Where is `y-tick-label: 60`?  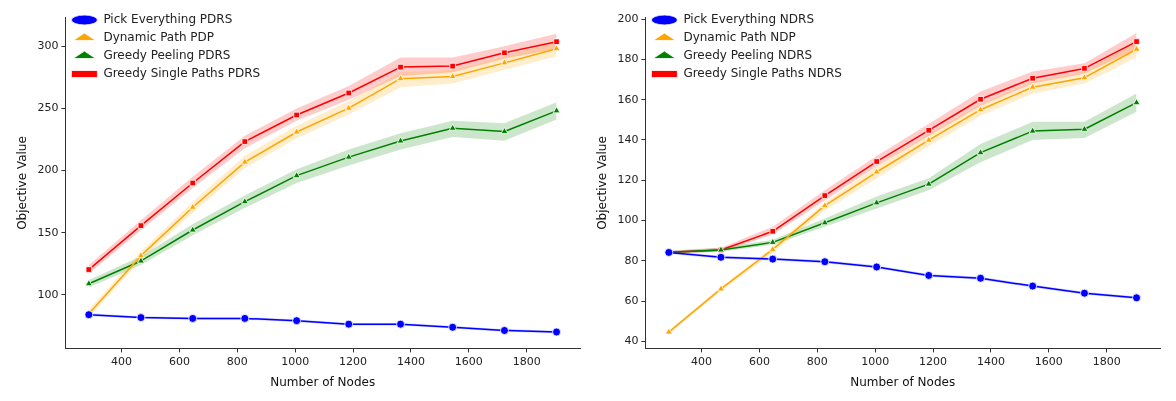
y-tick-label: 60 is located at coordinates (631, 301).